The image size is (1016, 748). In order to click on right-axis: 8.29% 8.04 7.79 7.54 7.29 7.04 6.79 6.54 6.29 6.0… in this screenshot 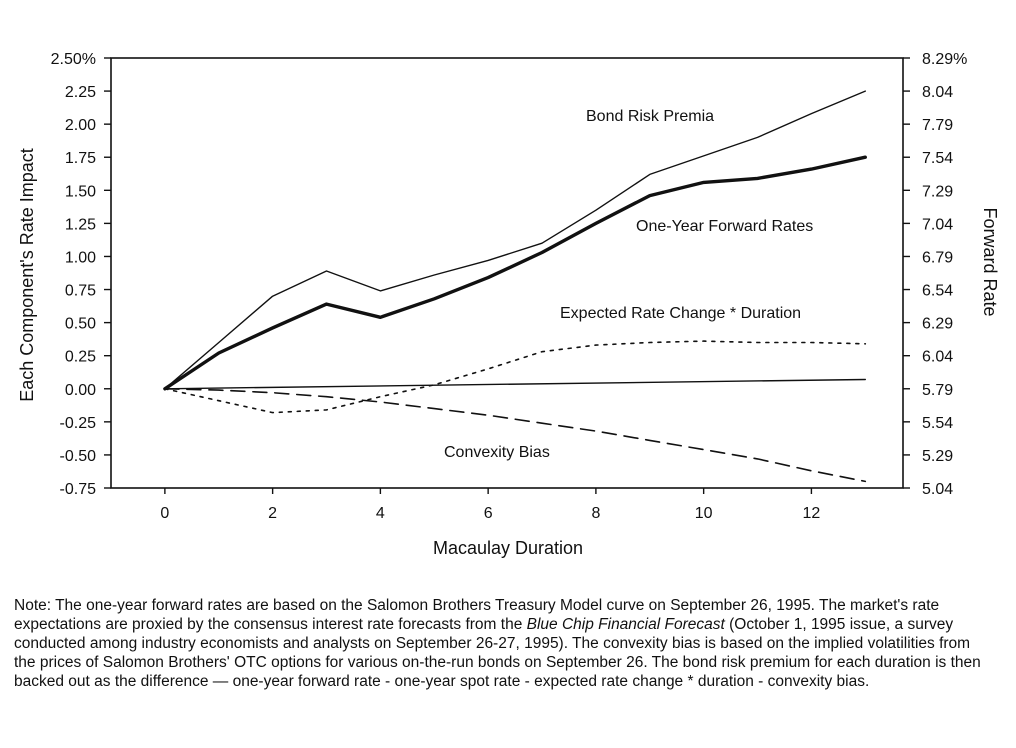, I will do `click(935, 274)`.